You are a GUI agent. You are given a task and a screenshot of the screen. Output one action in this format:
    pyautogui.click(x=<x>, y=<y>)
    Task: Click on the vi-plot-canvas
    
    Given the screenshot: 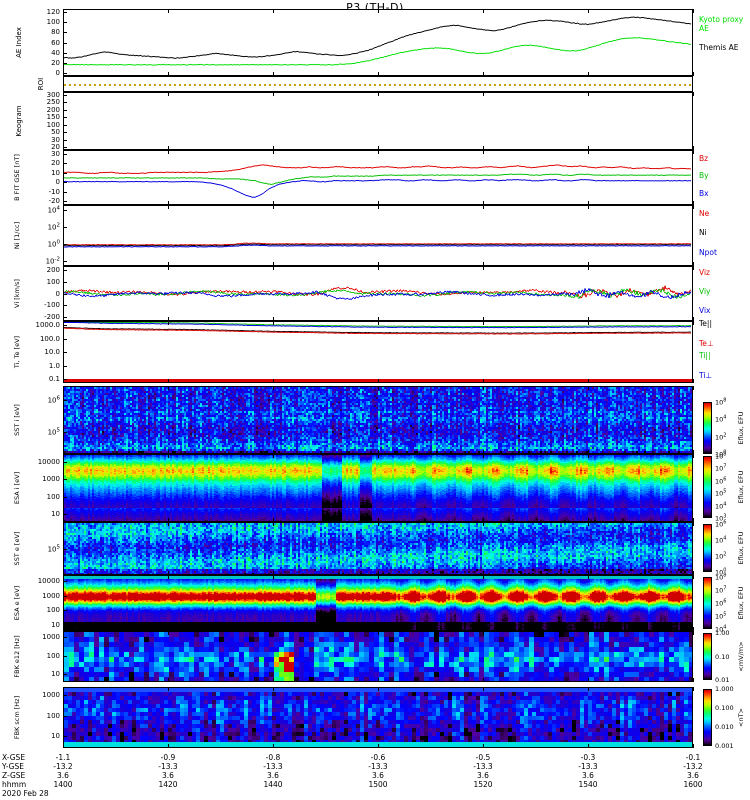 What is the action you would take?
    pyautogui.click(x=378, y=293)
    